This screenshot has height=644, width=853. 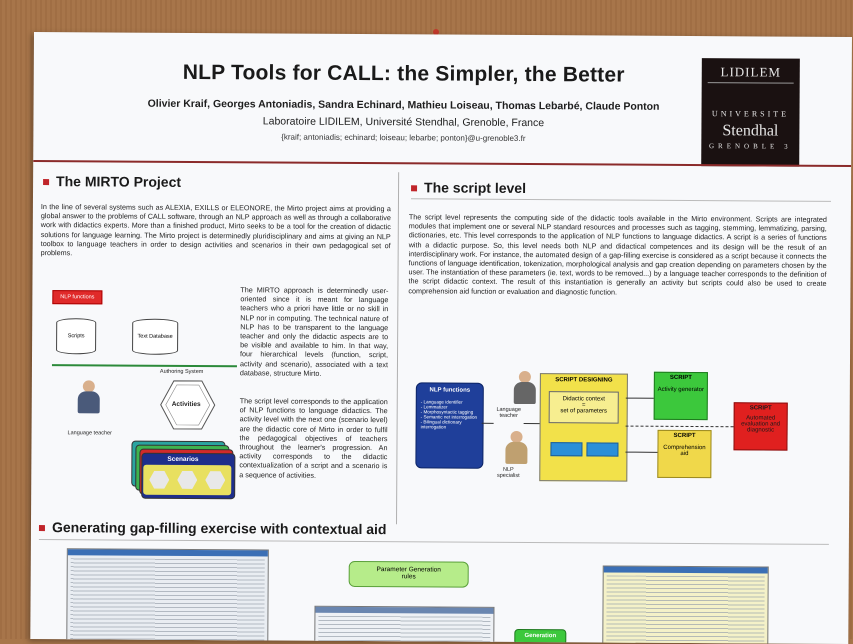 I want to click on screenshot-parameter-form, so click(x=404, y=624).